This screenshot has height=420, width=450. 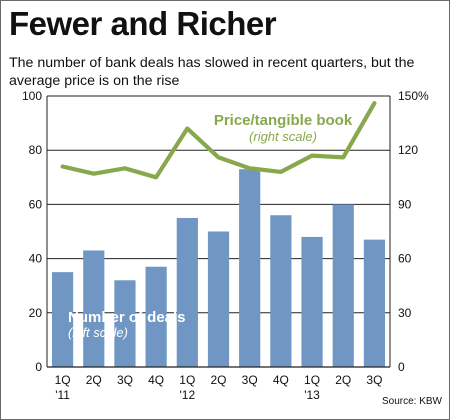 I want to click on right-tick-label: 150%, so click(x=413, y=96).